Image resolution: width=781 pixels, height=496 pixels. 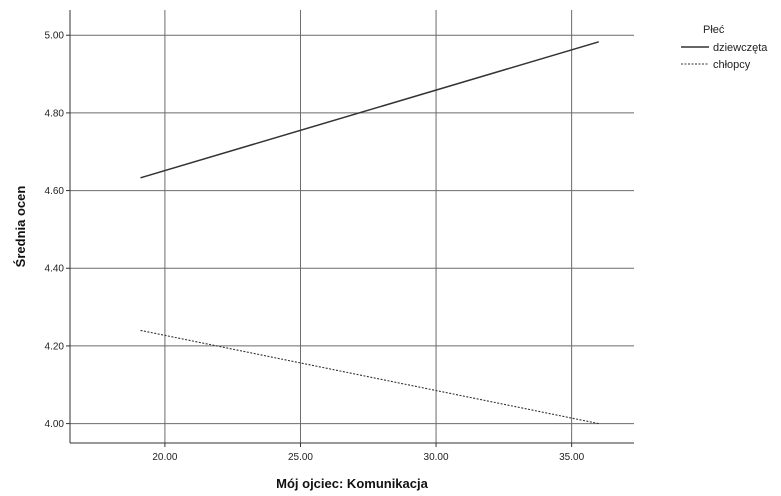 What do you see at coordinates (352, 483) in the screenshot?
I see `x-axis-title: Mój ojciec: Komunikacja` at bounding box center [352, 483].